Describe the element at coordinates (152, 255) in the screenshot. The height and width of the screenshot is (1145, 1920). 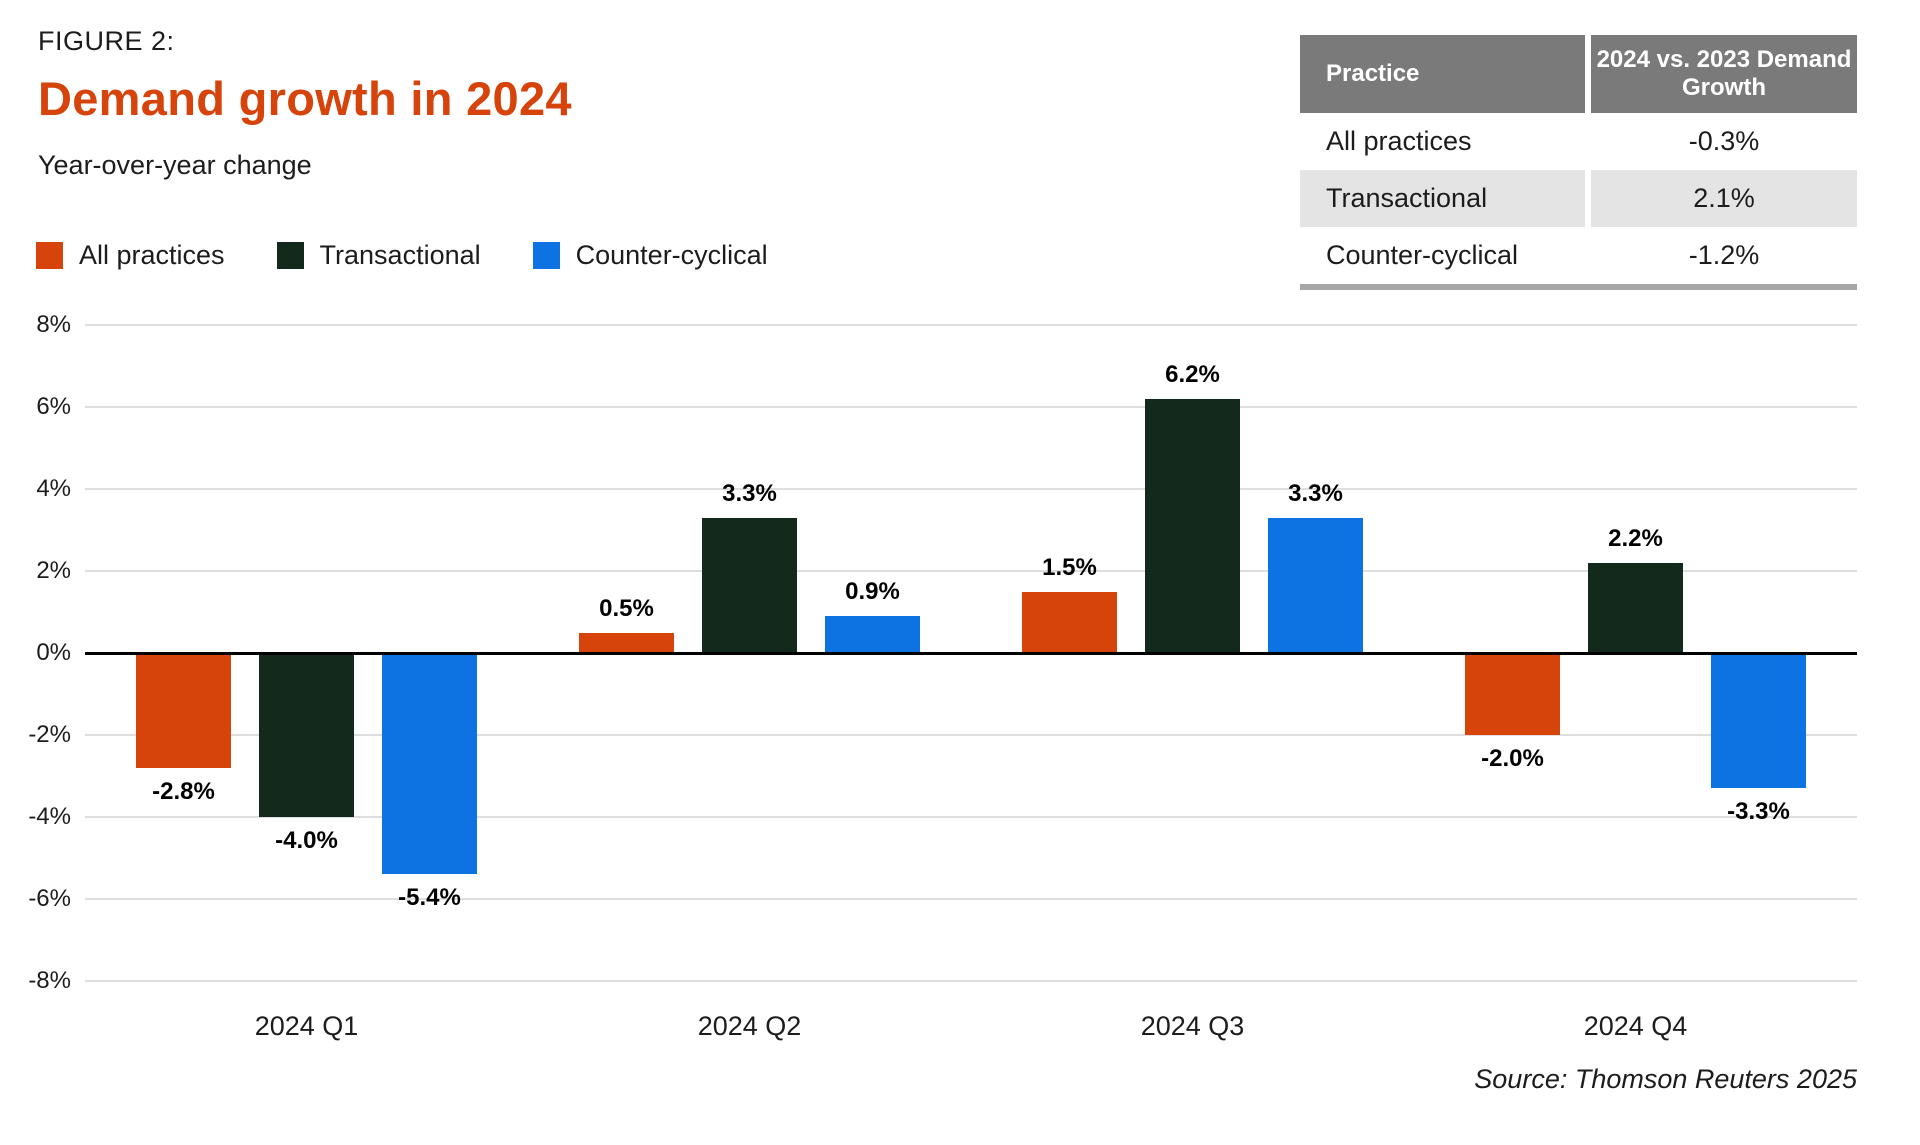
I see `legend-label: All practices` at that location.